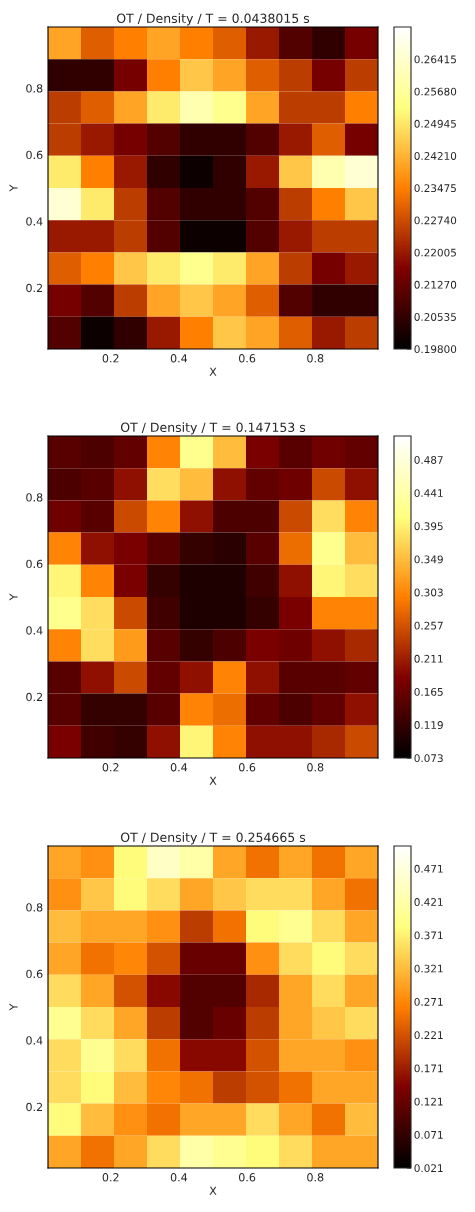  What do you see at coordinates (435, 123) in the screenshot?
I see `color-bar-label: 0.24945` at bounding box center [435, 123].